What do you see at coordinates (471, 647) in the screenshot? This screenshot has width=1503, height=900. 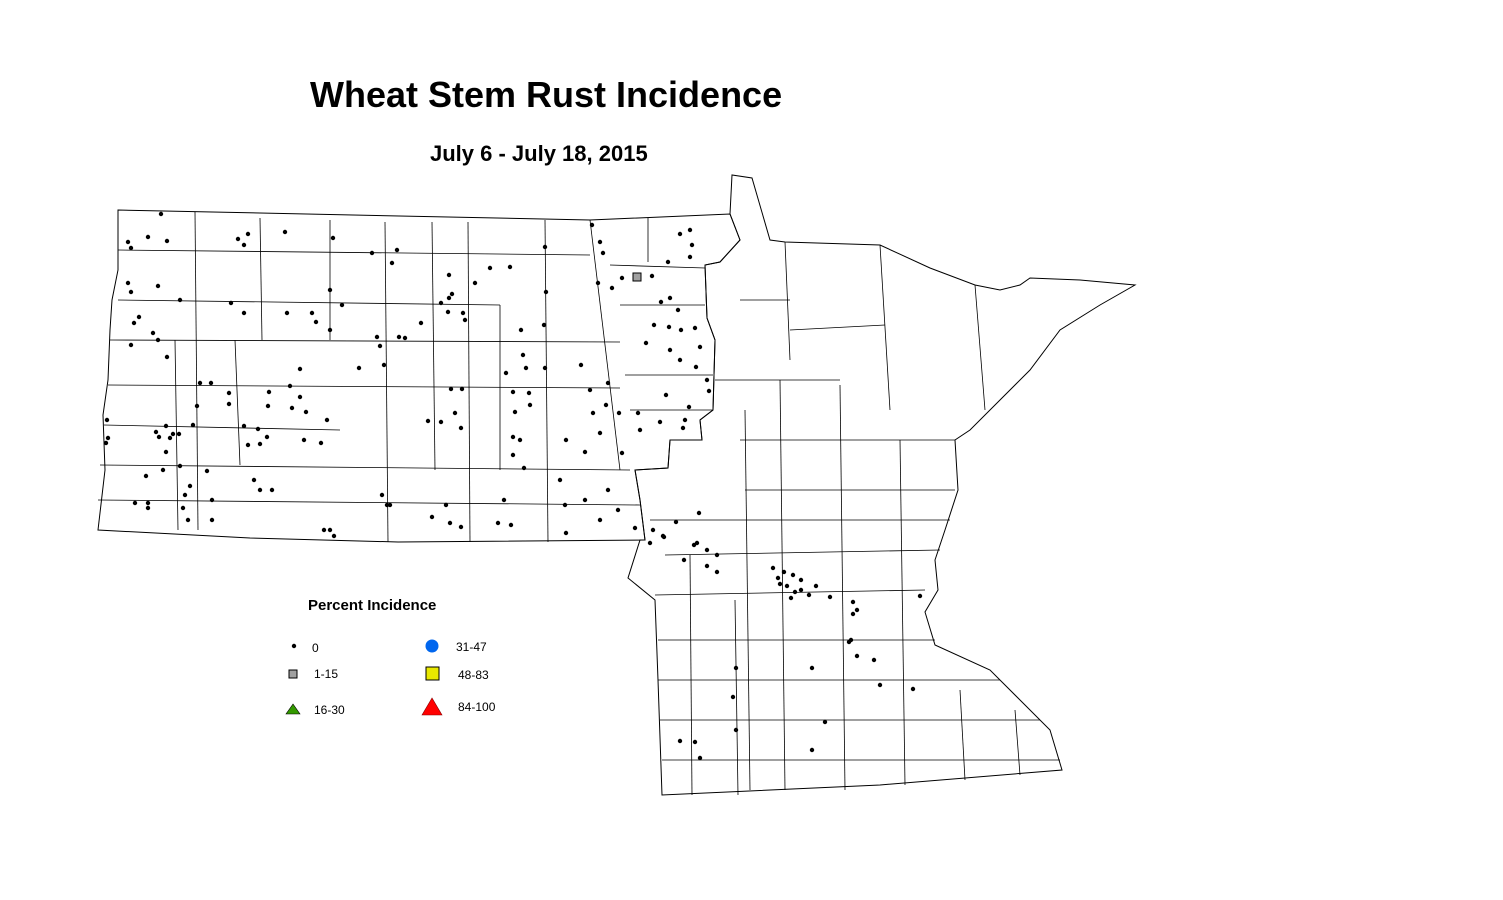 I see `legend-label-31-47: 31-47` at bounding box center [471, 647].